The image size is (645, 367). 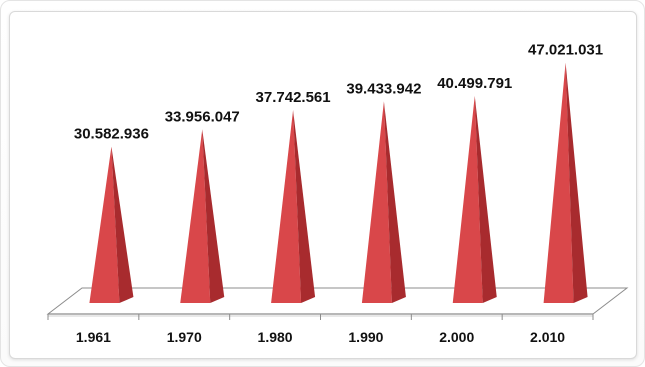 I want to click on x-axis-ticks, so click(x=320, y=317).